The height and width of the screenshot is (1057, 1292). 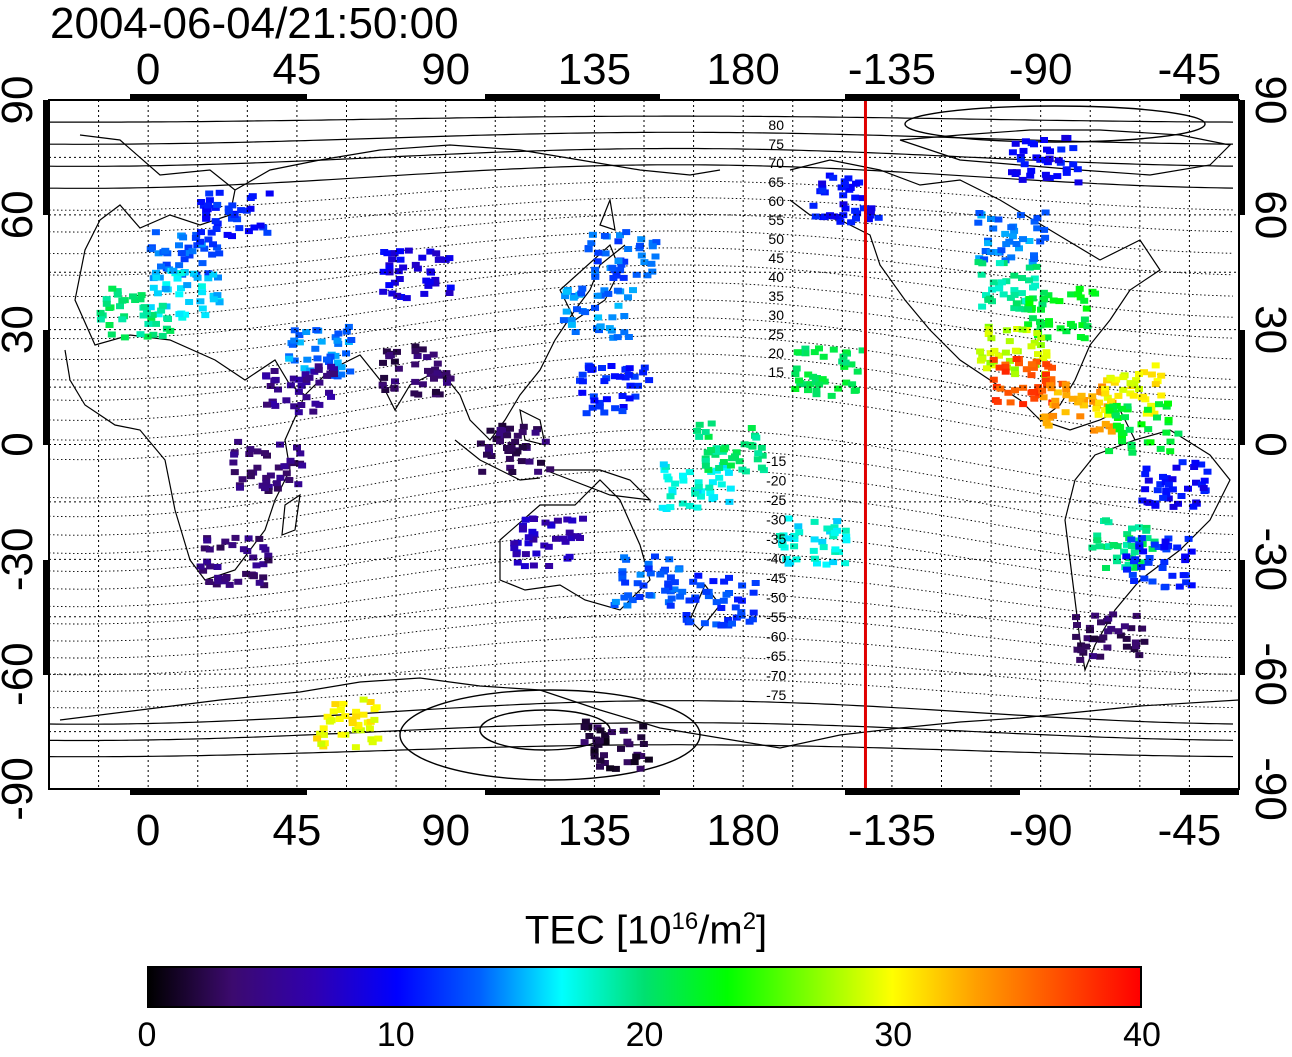 What do you see at coordinates (776, 578) in the screenshot?
I see `contour-label: -45` at bounding box center [776, 578].